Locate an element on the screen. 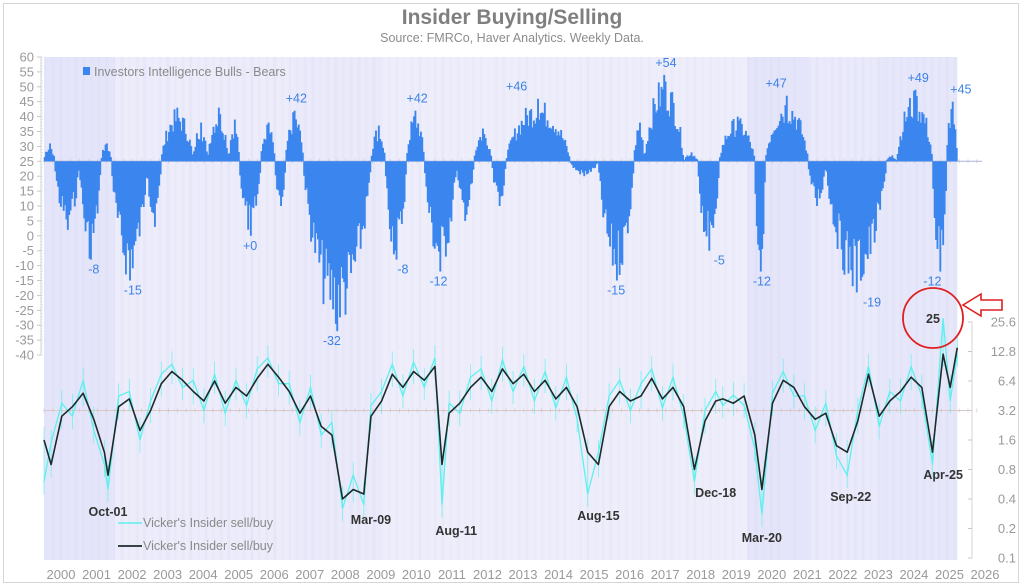  x-axis-label: 2014 is located at coordinates (558, 574).